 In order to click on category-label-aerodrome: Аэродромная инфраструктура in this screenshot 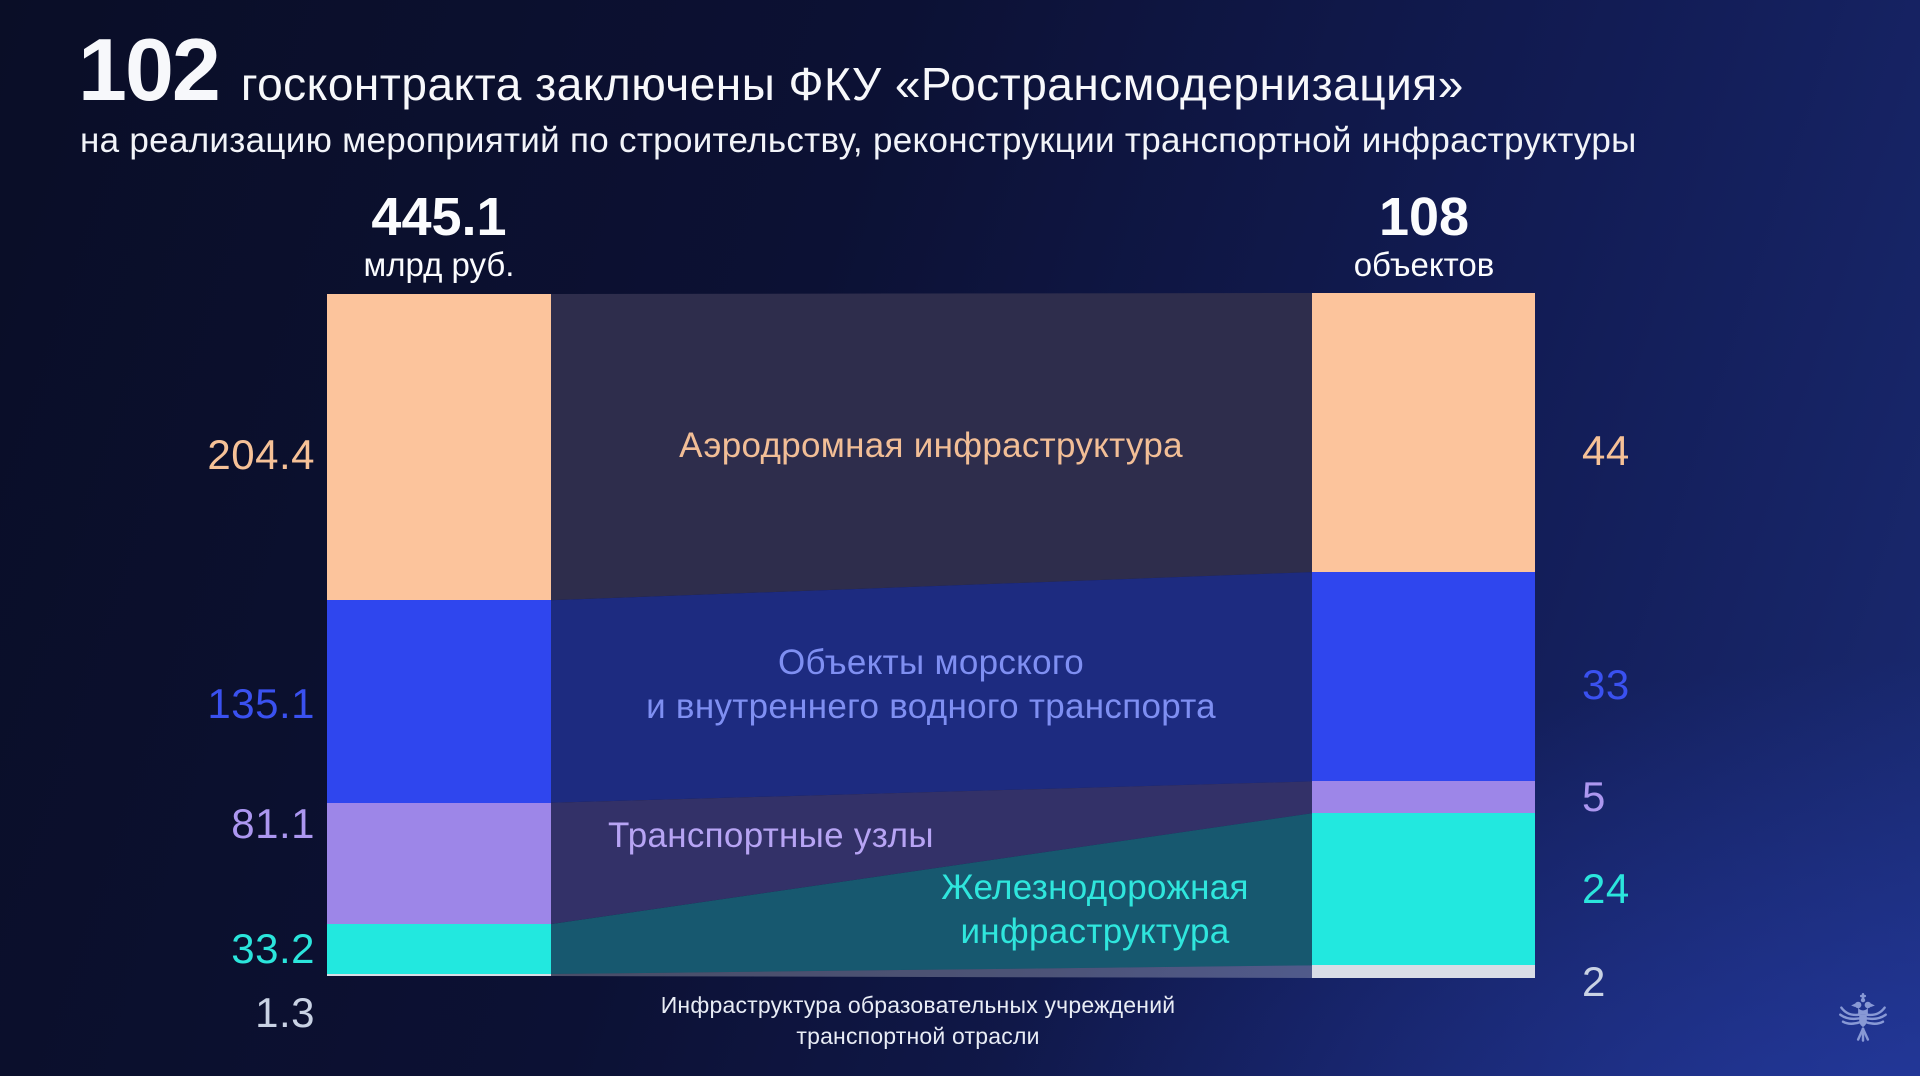, I will do `click(931, 446)`.